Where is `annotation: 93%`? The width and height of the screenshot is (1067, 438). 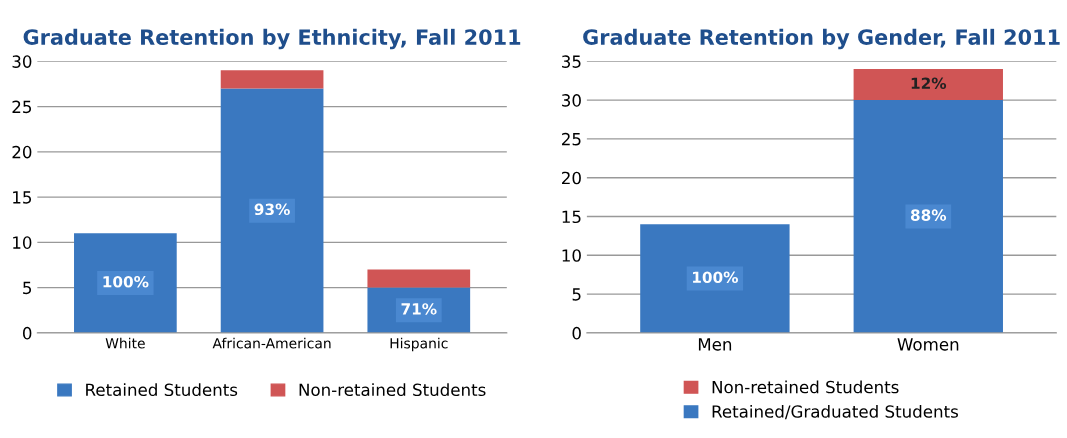
annotation: 93% is located at coordinates (272, 209).